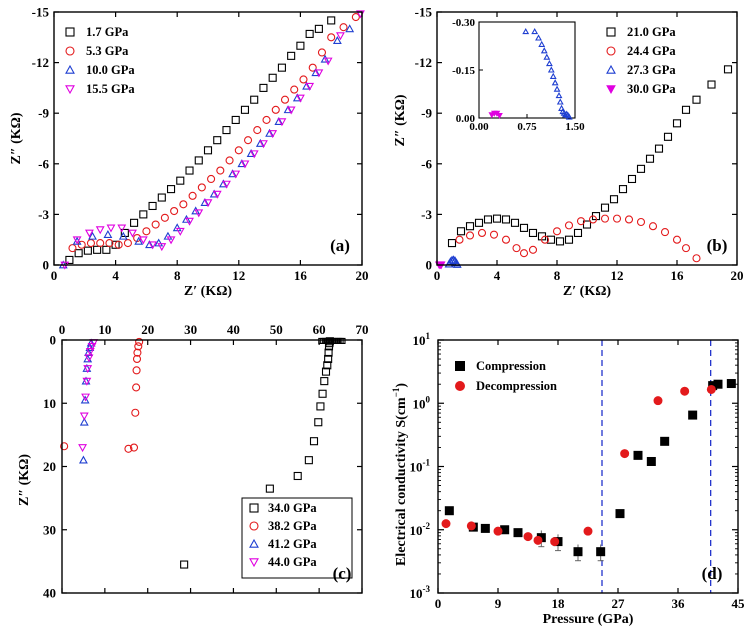 This screenshot has height=640, width=753. What do you see at coordinates (423, 62) in the screenshot?
I see `y-tick-label: -12` at bounding box center [423, 62].